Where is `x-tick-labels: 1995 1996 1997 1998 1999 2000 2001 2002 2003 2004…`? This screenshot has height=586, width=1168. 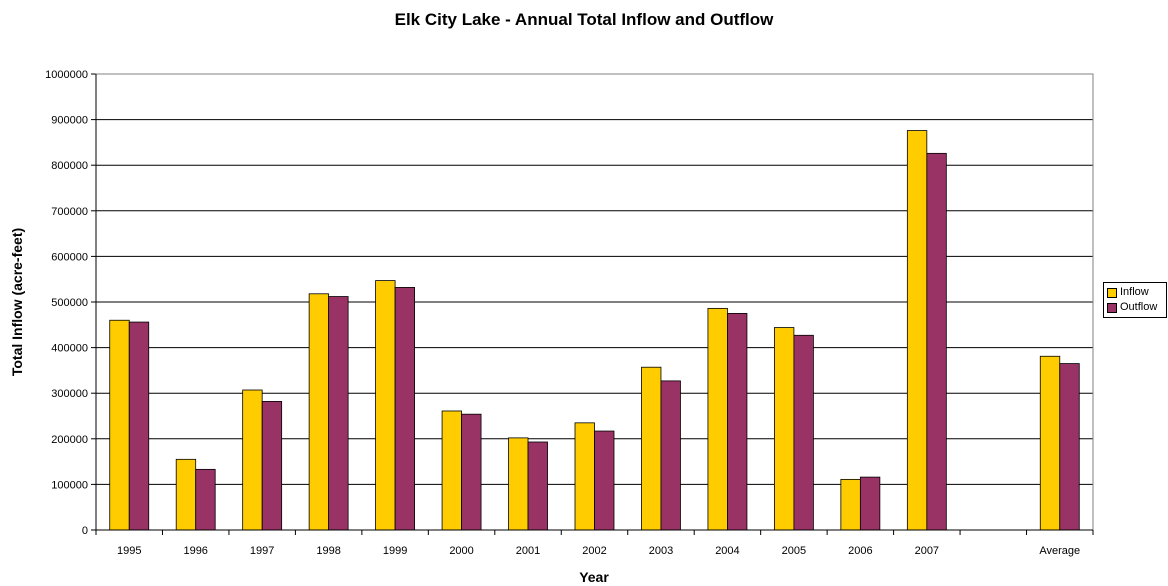 x-tick-labels: 1995 1996 1997 1998 1999 2000 2001 2002 2003 2004… is located at coordinates (598, 551).